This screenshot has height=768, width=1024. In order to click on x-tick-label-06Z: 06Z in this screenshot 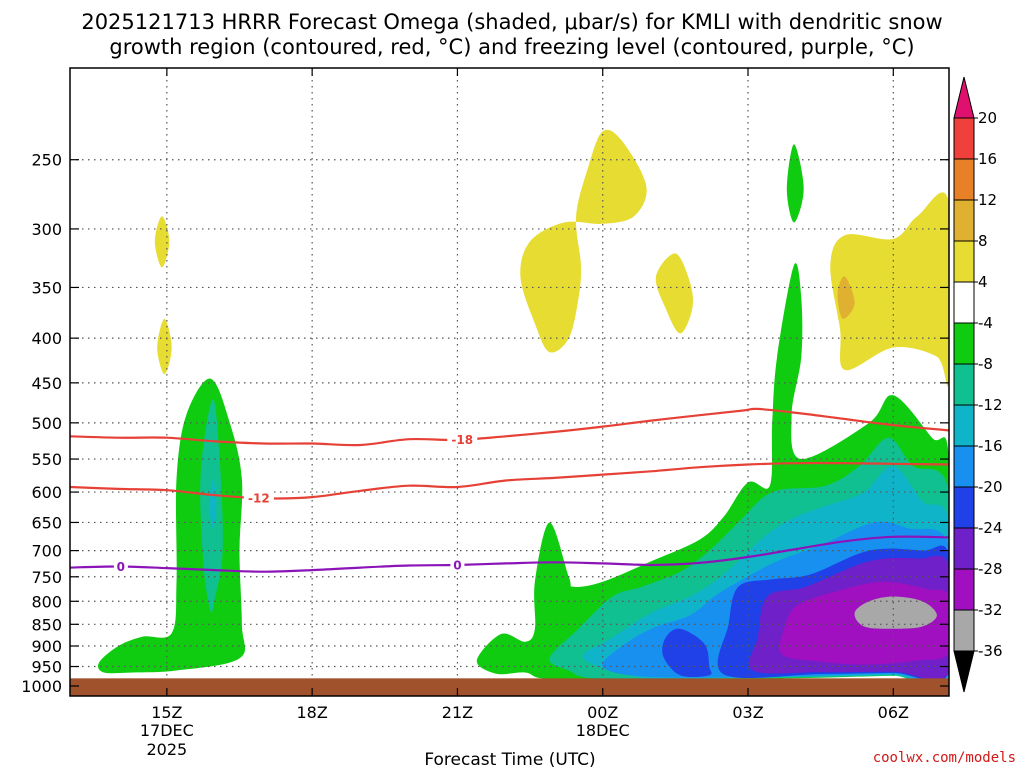, I will do `click(893, 712)`.